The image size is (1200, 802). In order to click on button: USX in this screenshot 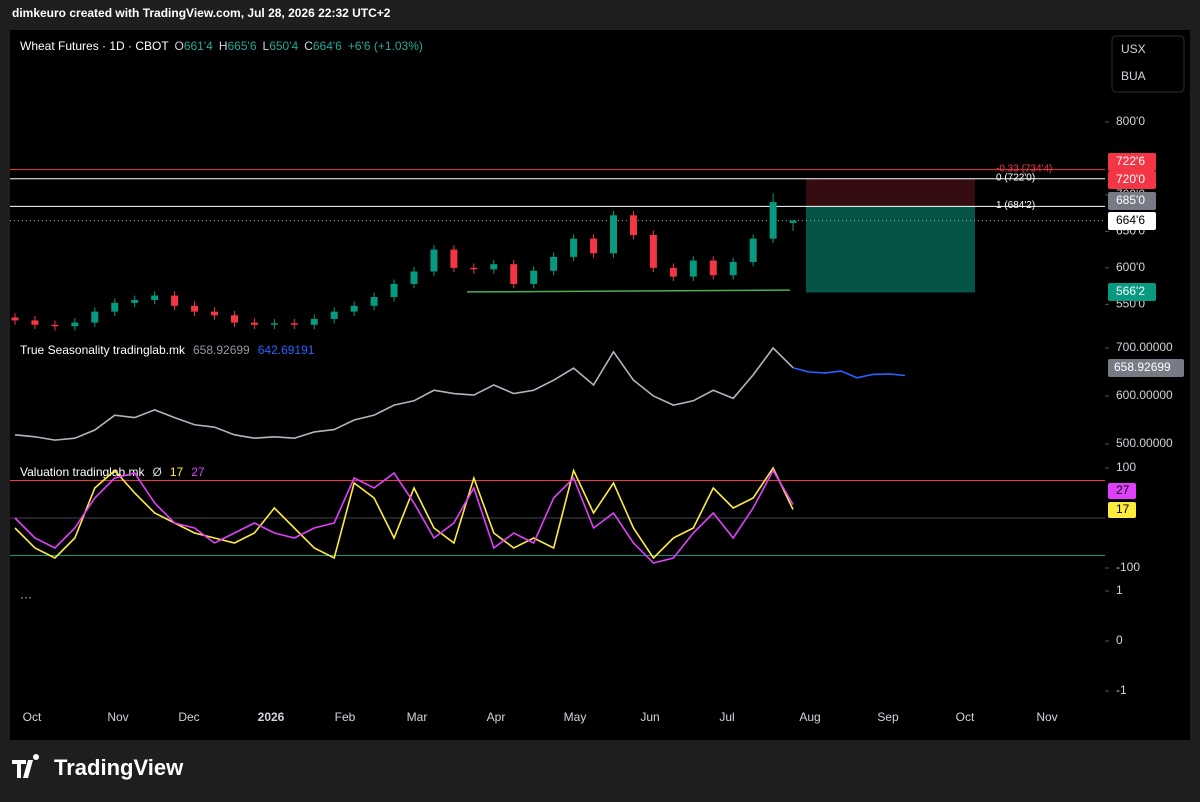, I will do `click(1133, 49)`.